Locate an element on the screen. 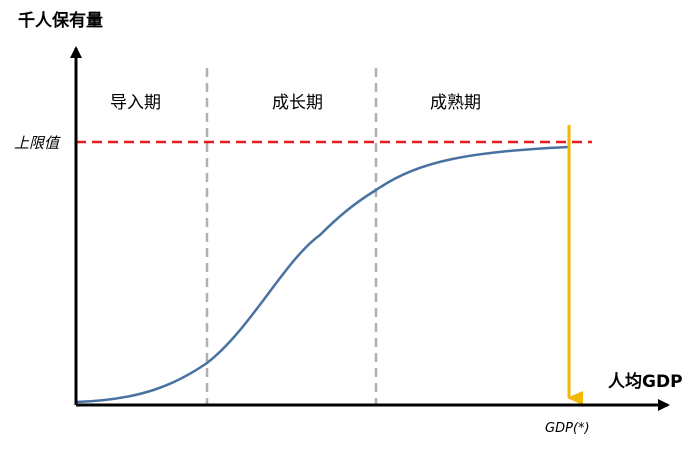  phase-label-growth: 成长期 is located at coordinates (297, 103).